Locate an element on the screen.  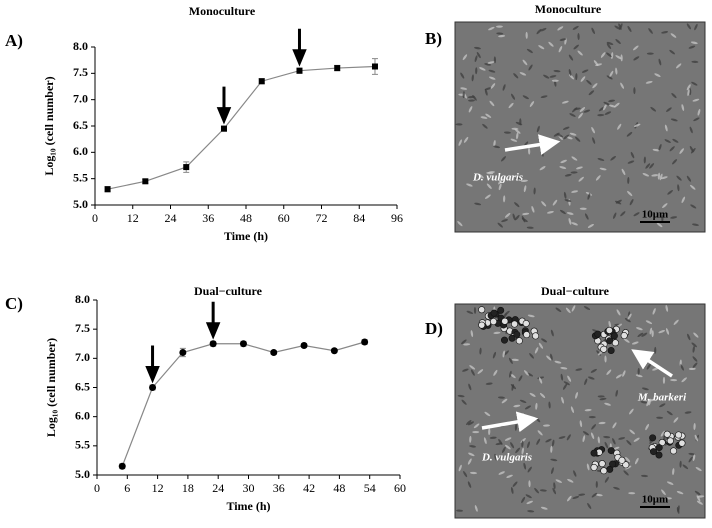
image-annotation: M. barkeri is located at coordinates (662, 398).